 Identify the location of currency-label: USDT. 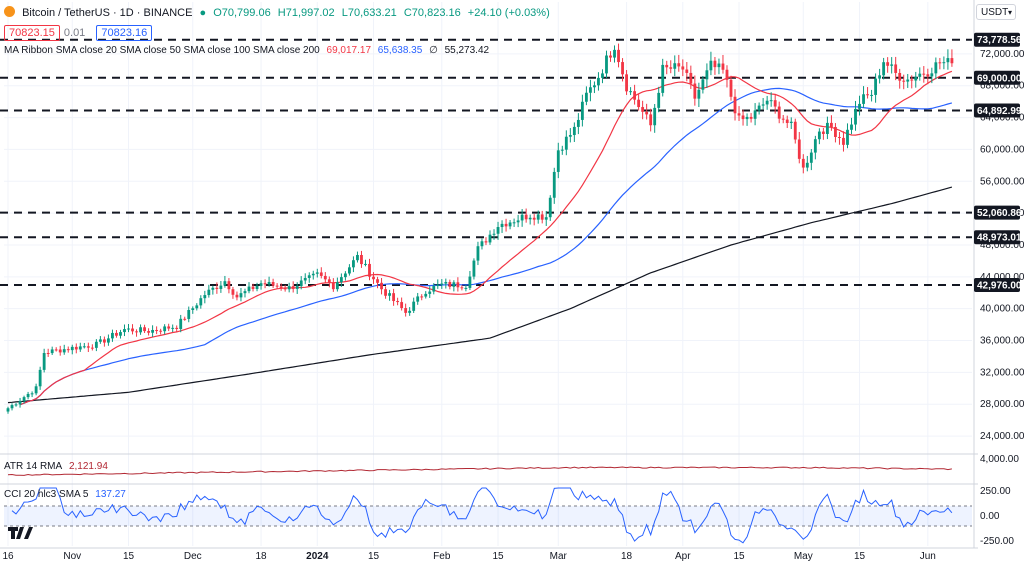
(995, 12).